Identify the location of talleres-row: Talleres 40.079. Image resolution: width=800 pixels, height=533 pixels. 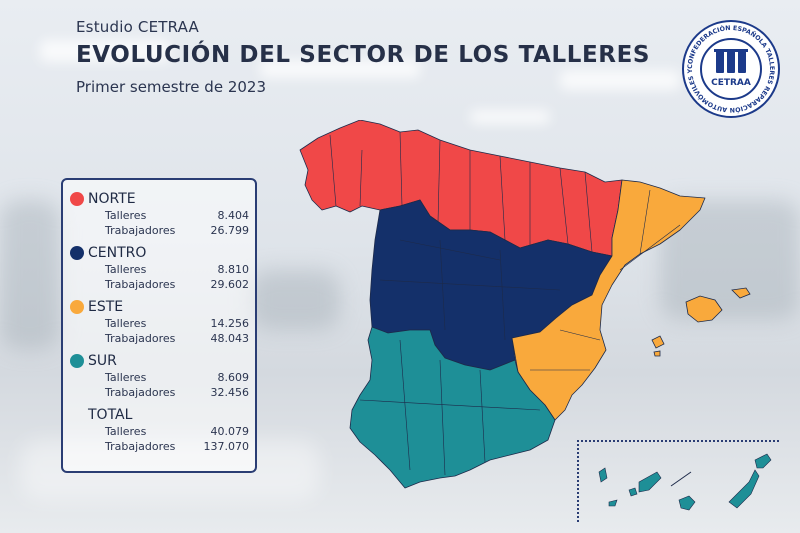
(177, 431).